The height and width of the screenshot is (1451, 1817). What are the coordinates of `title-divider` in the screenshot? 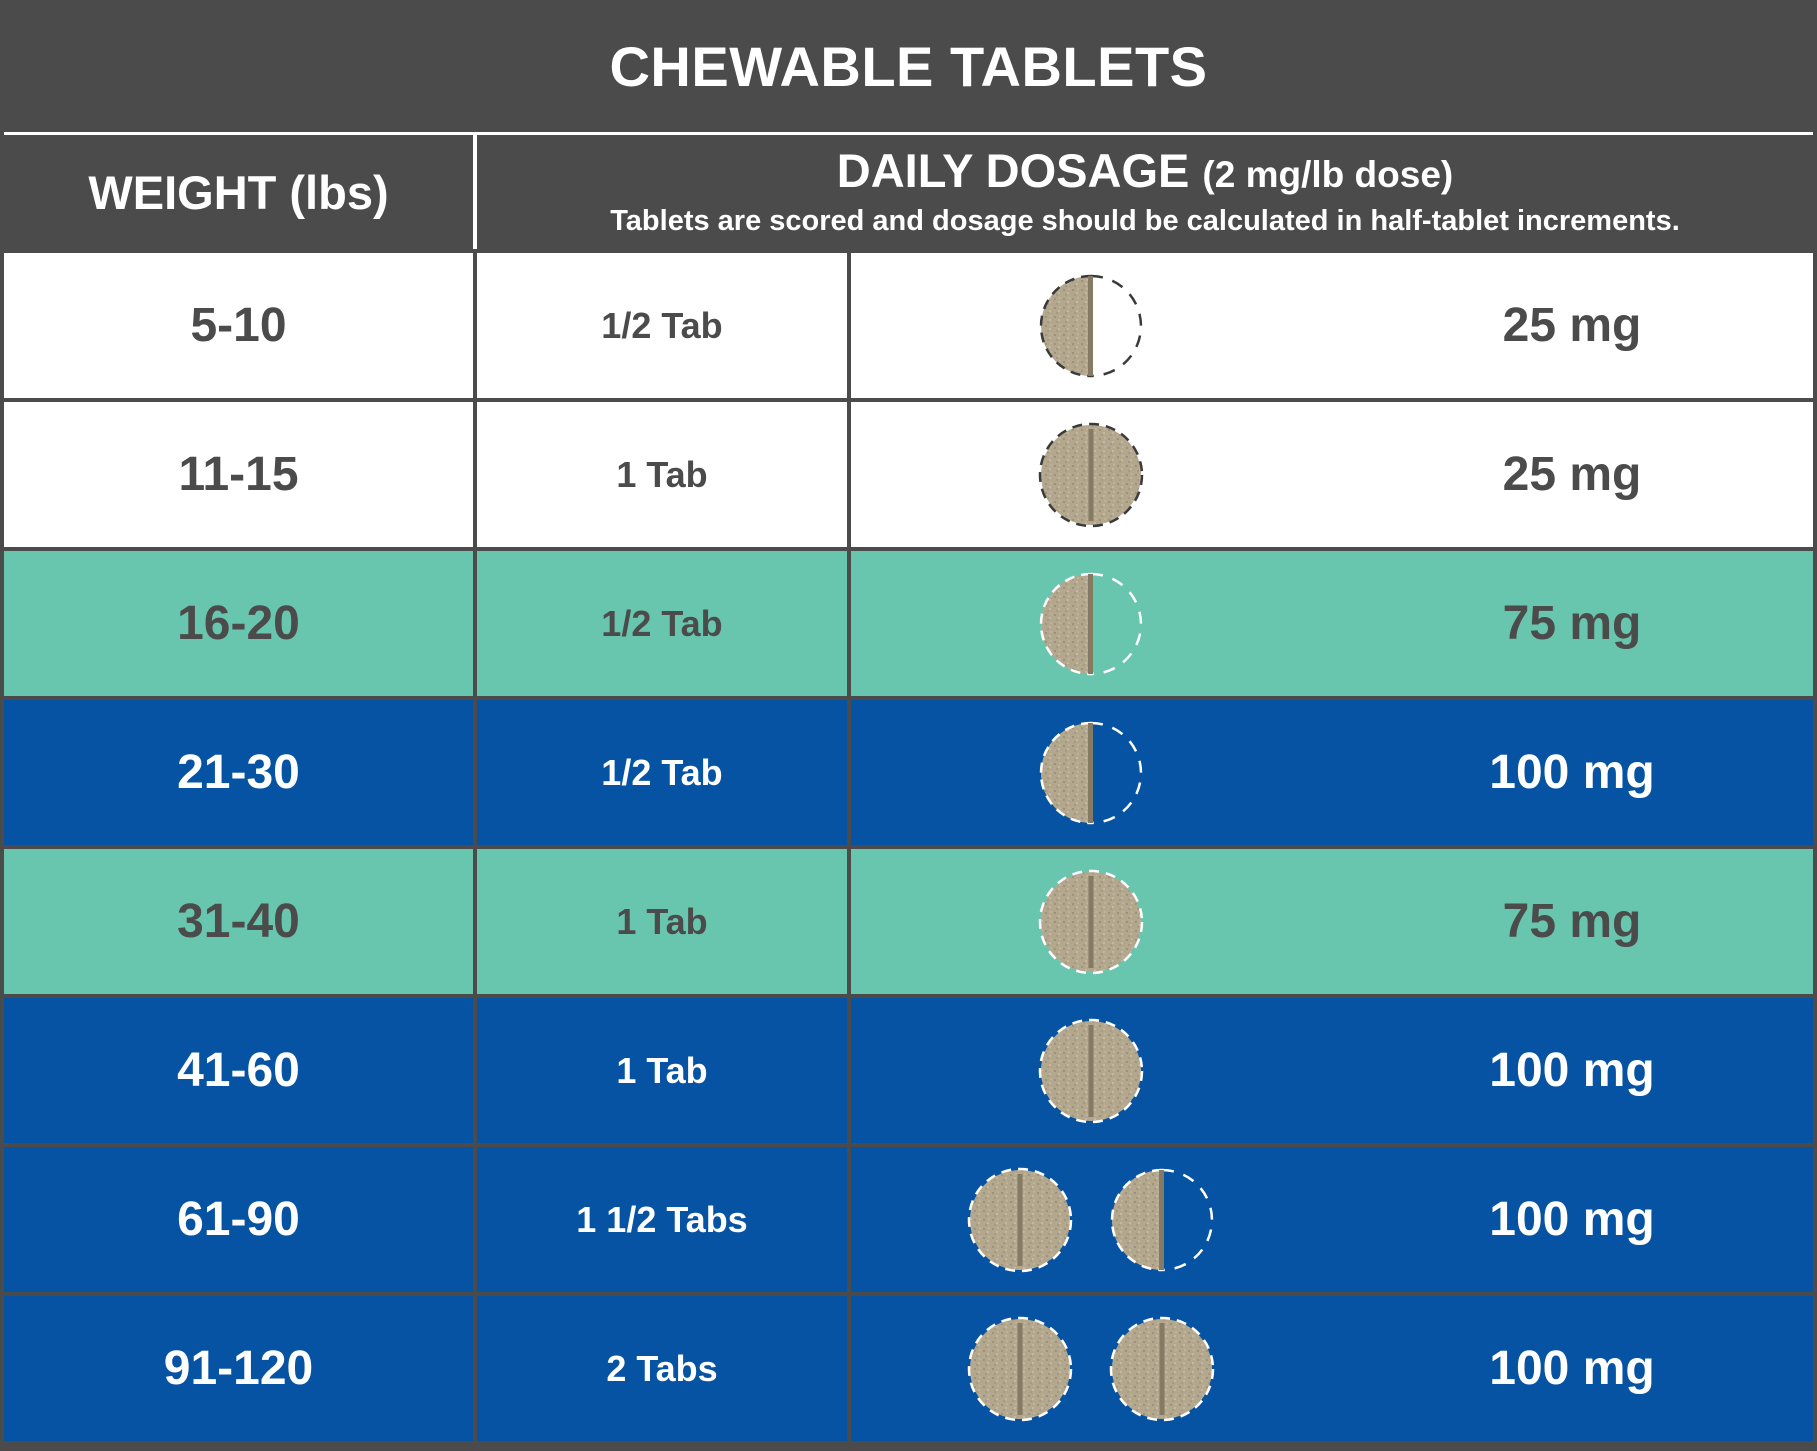 It's located at (908, 133).